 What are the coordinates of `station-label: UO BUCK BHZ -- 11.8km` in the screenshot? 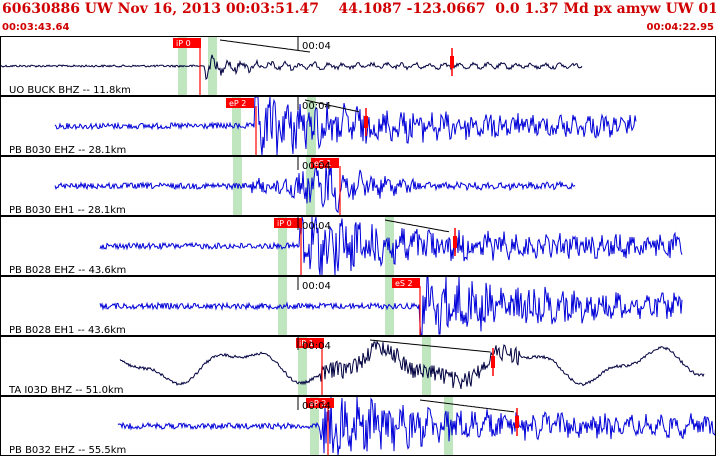 It's located at (70, 90).